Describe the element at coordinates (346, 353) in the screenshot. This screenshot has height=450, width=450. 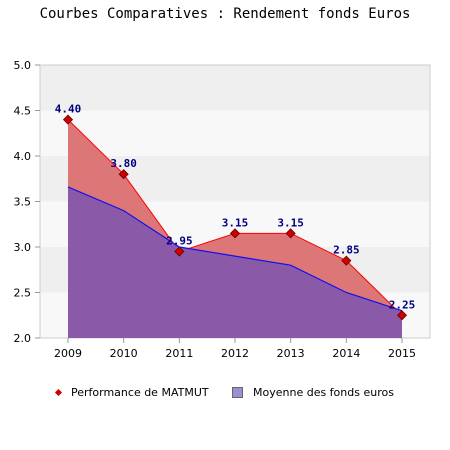
I see `x-tick-label: 2014` at that location.